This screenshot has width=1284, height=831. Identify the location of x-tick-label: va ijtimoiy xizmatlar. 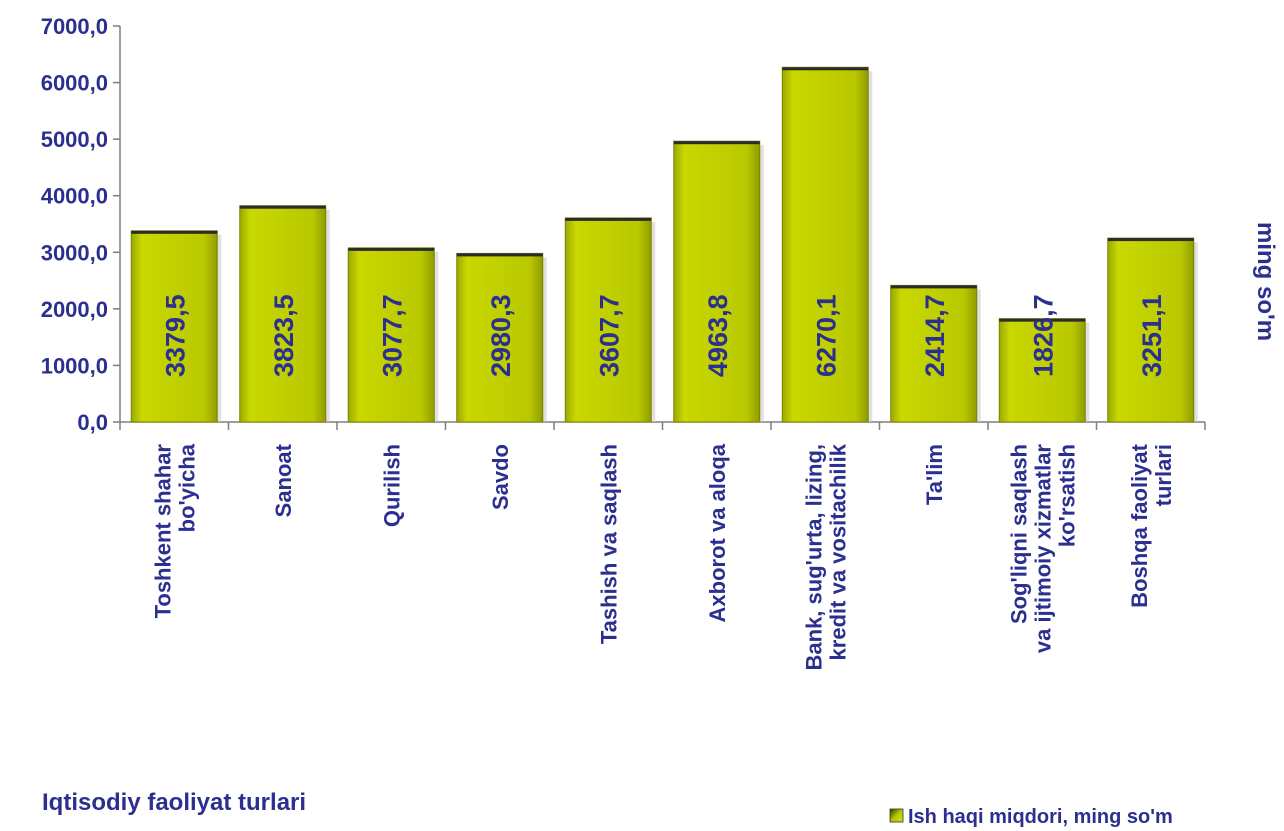
(1042, 549).